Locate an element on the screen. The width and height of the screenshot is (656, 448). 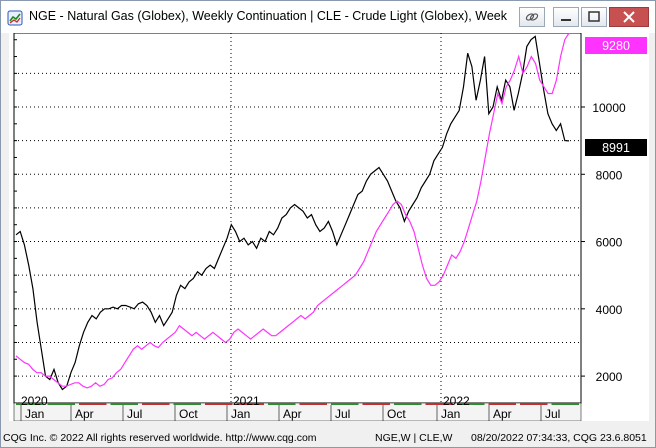
year-label: 2021 is located at coordinates (246, 401).